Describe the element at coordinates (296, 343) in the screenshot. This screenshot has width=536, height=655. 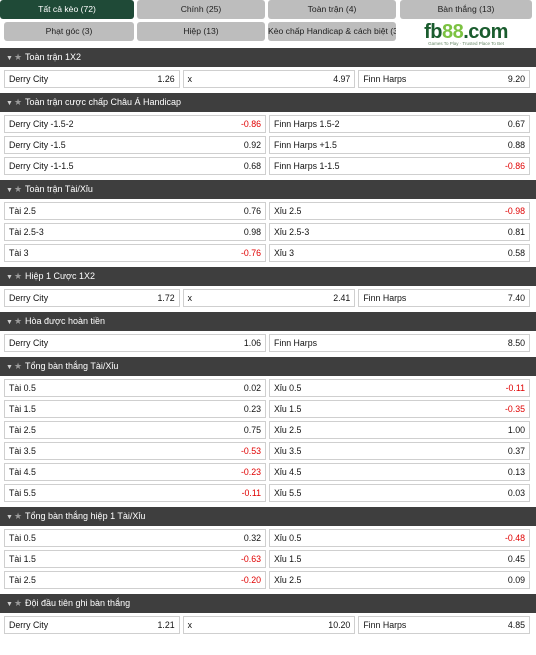
I see `selection-label: Finn Harps` at that location.